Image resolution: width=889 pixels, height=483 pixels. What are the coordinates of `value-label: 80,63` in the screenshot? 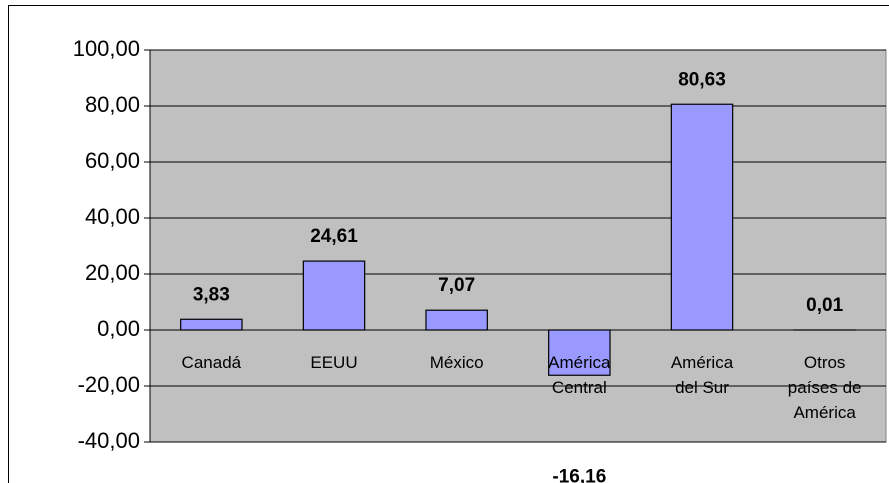 It's located at (702, 79).